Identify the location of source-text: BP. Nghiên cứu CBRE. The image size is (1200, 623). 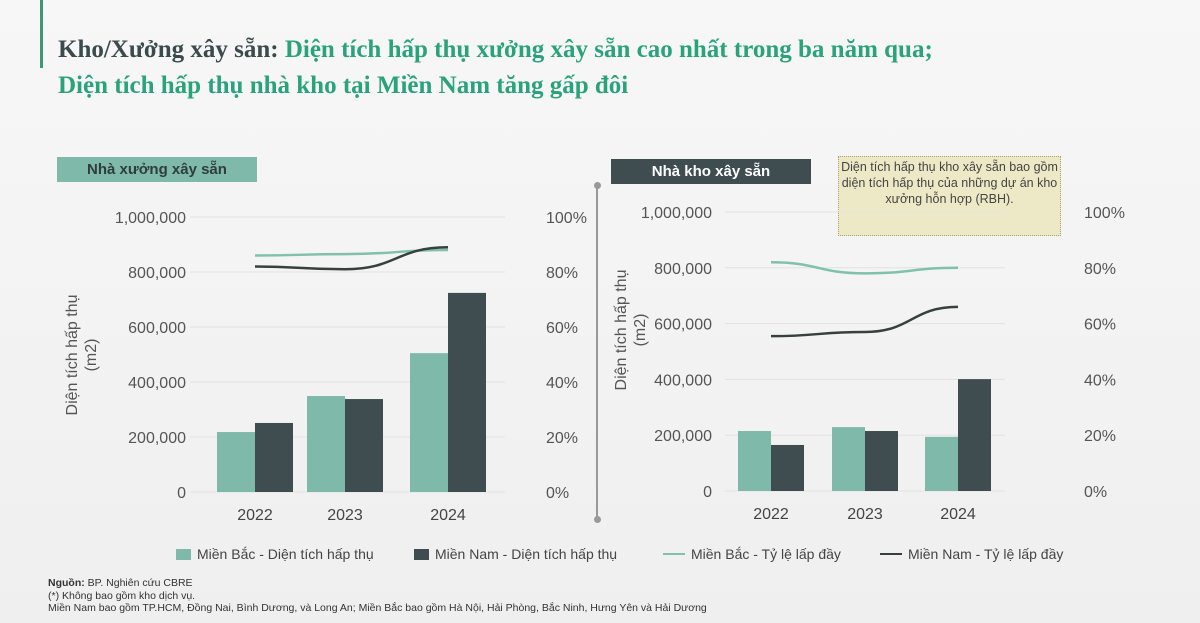
(138, 583).